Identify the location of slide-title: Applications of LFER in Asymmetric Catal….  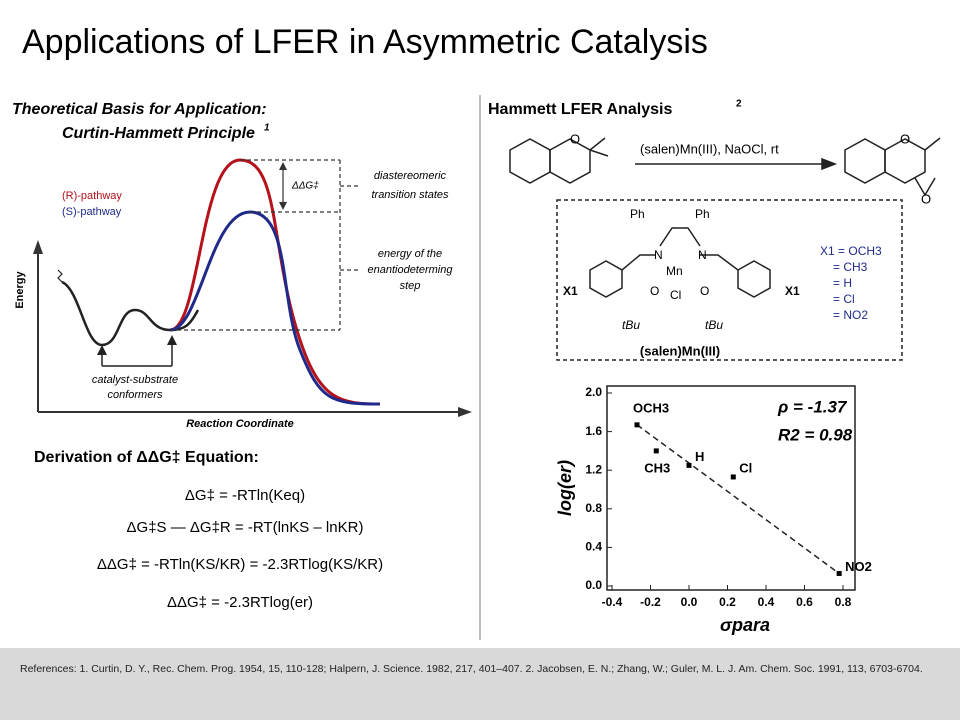
(365, 42).